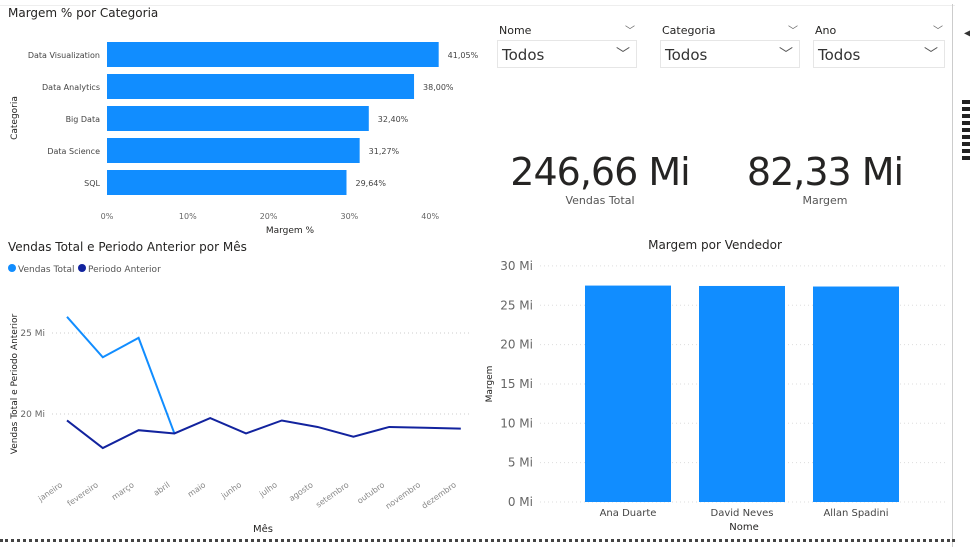  What do you see at coordinates (477, 540) in the screenshot?
I see `bottom-dotted-border` at bounding box center [477, 540].